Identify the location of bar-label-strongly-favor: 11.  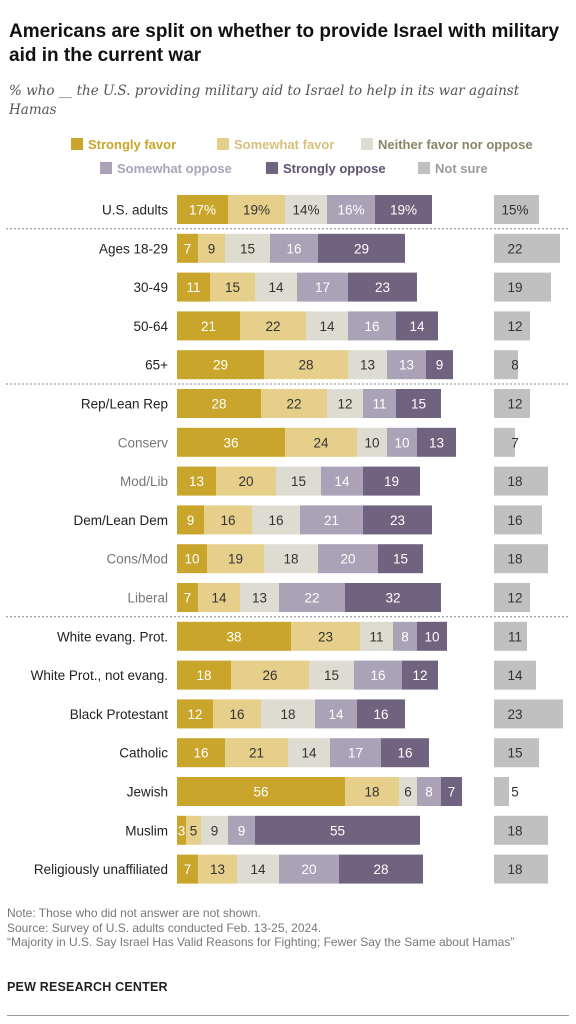
(193, 287).